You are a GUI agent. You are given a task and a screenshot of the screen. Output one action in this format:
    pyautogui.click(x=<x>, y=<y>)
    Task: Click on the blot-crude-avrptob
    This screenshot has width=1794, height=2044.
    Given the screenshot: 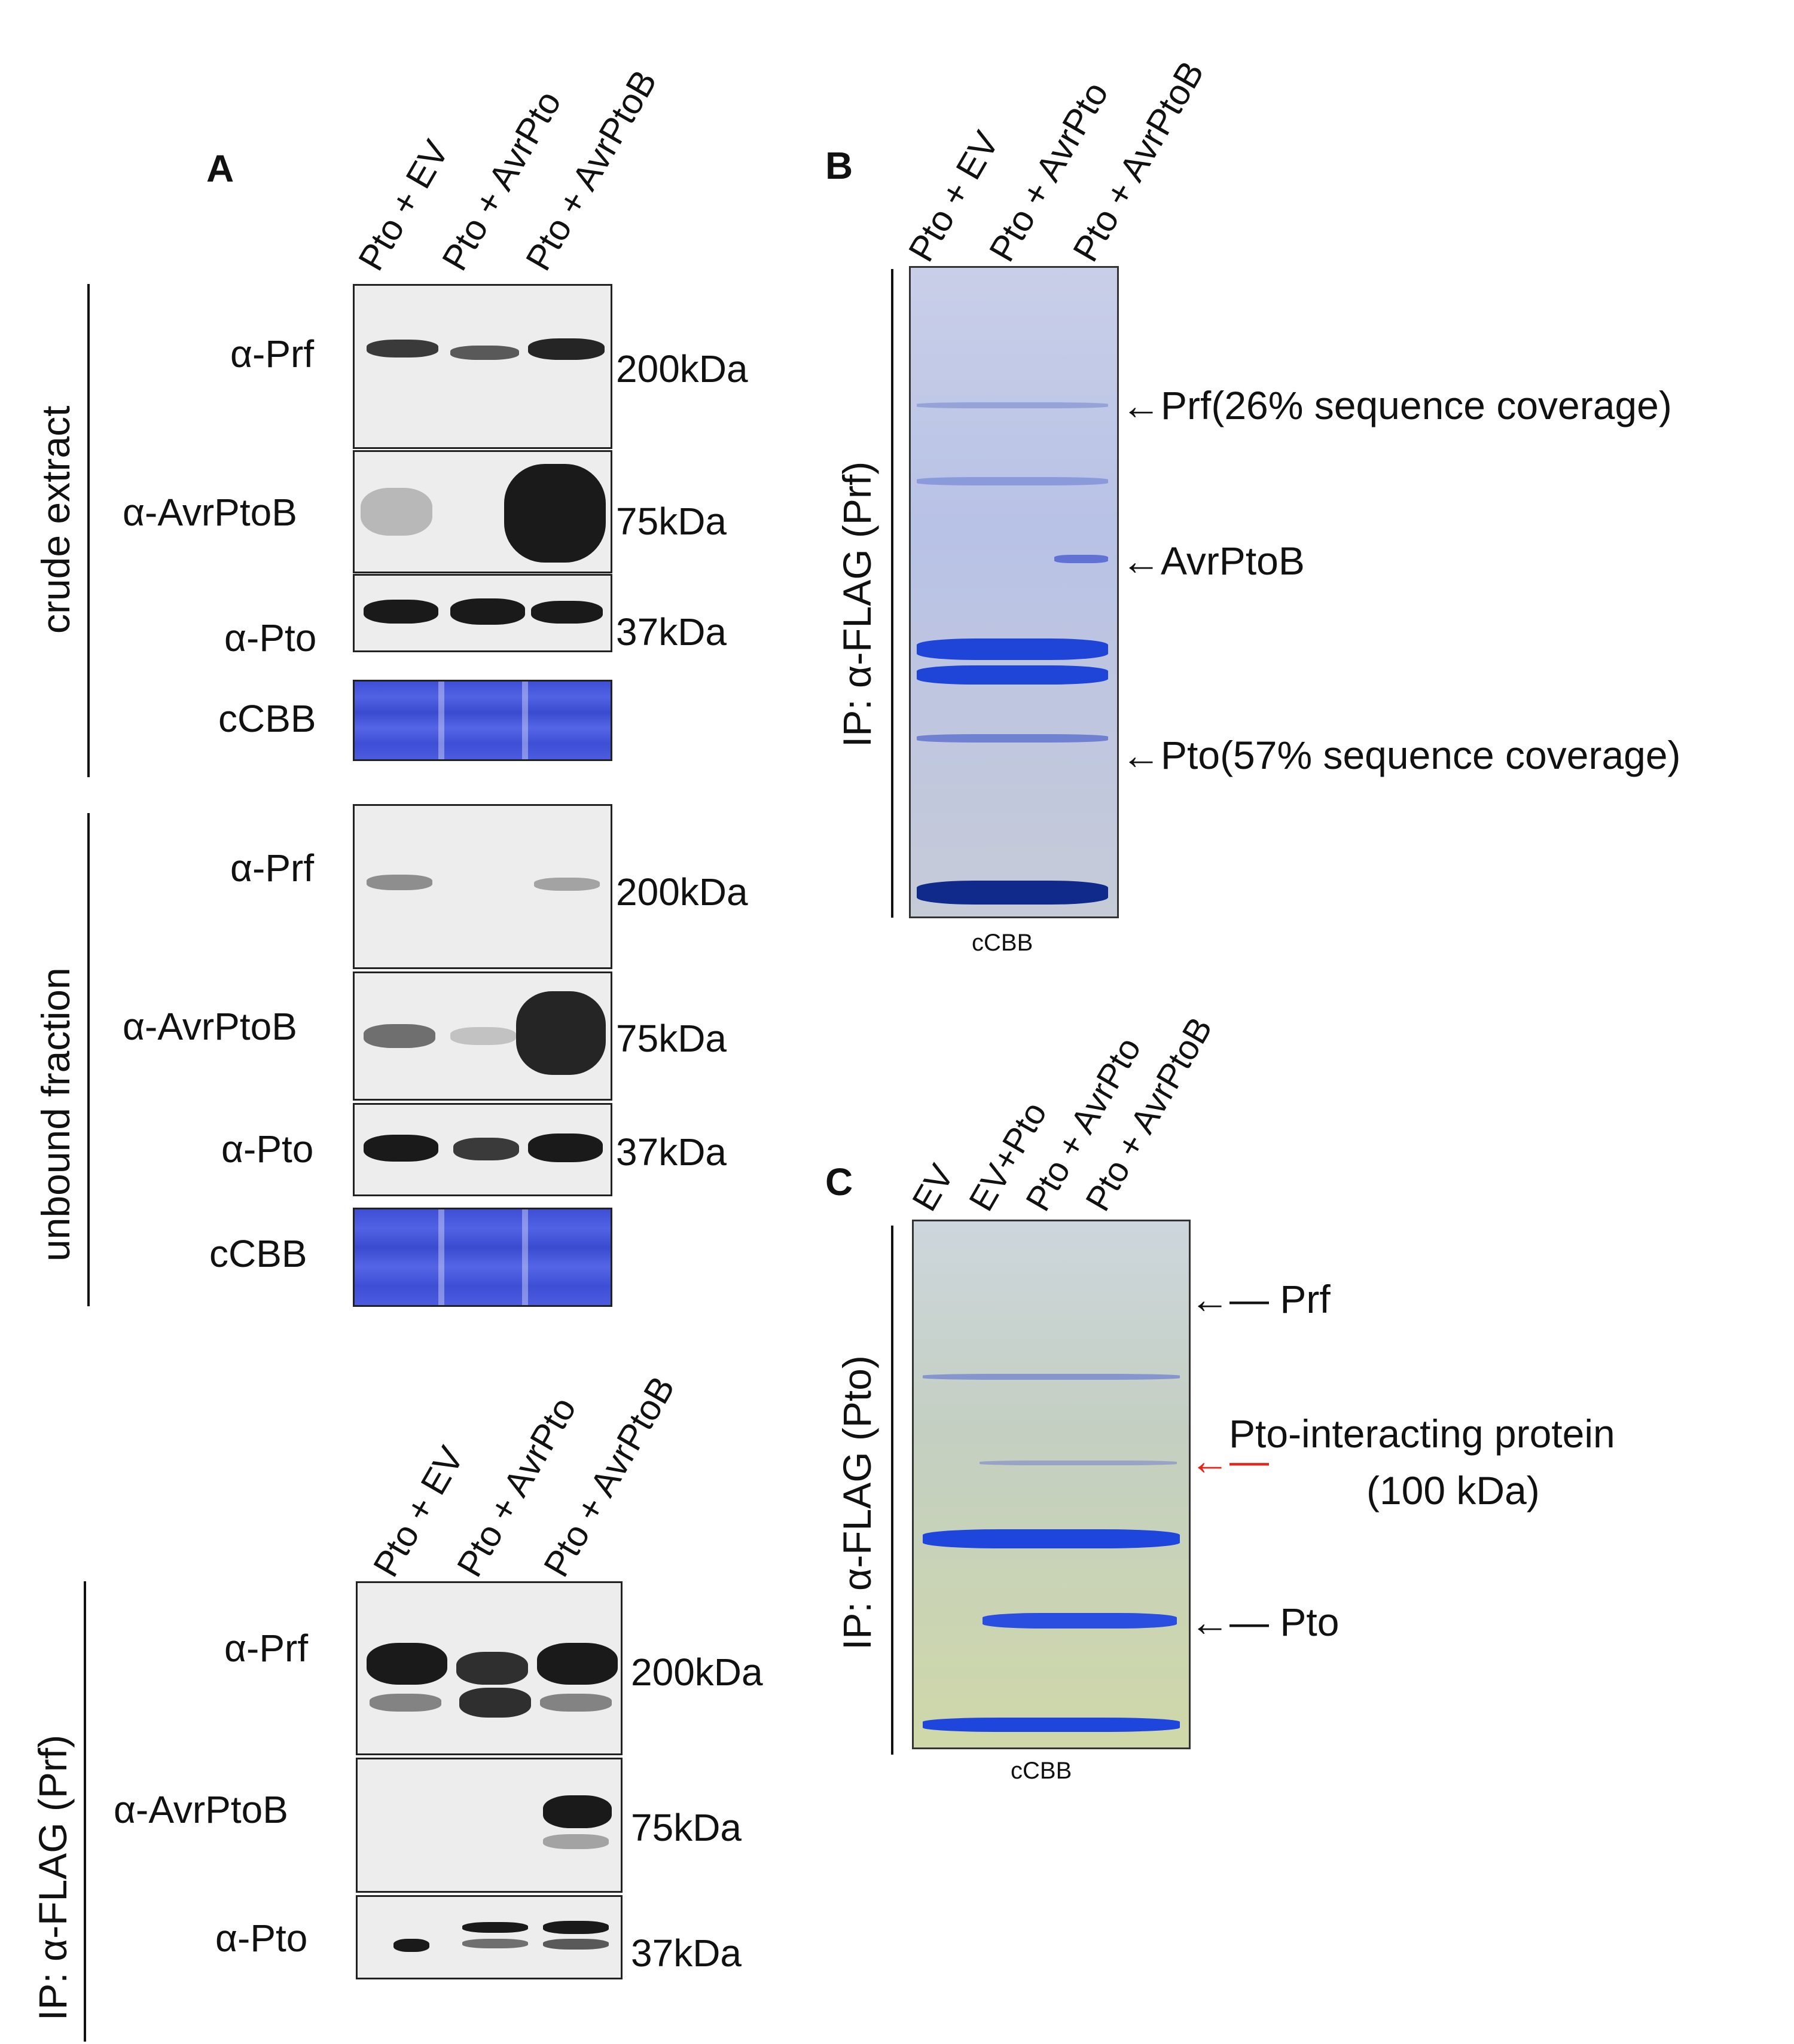 What is the action you would take?
    pyautogui.click(x=482, y=511)
    